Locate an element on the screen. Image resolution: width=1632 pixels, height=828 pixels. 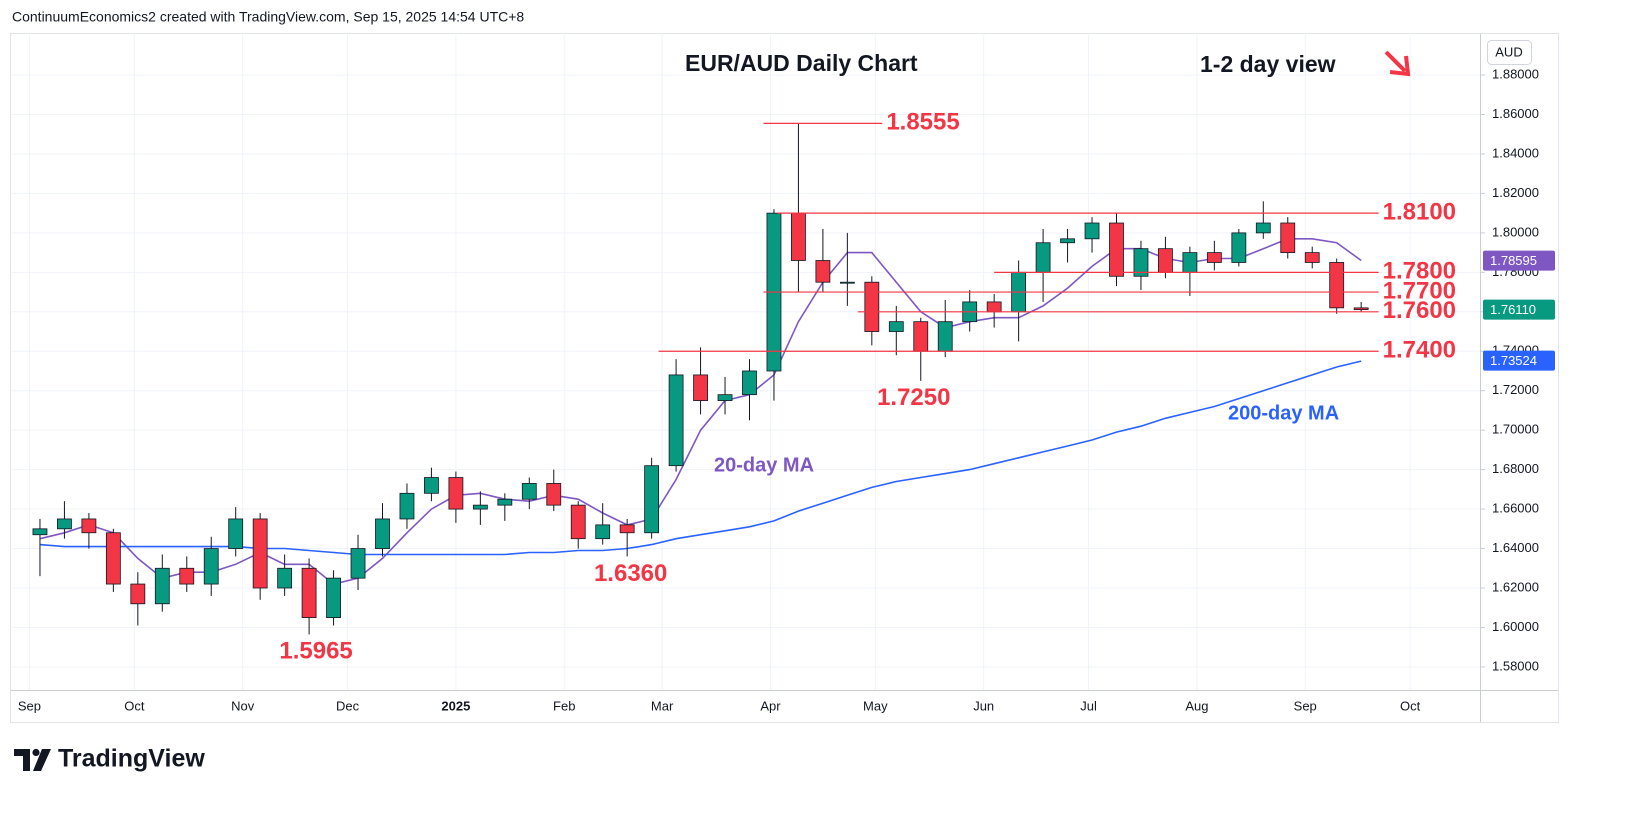
price-tag-label: 1.76110 is located at coordinates (1513, 309).